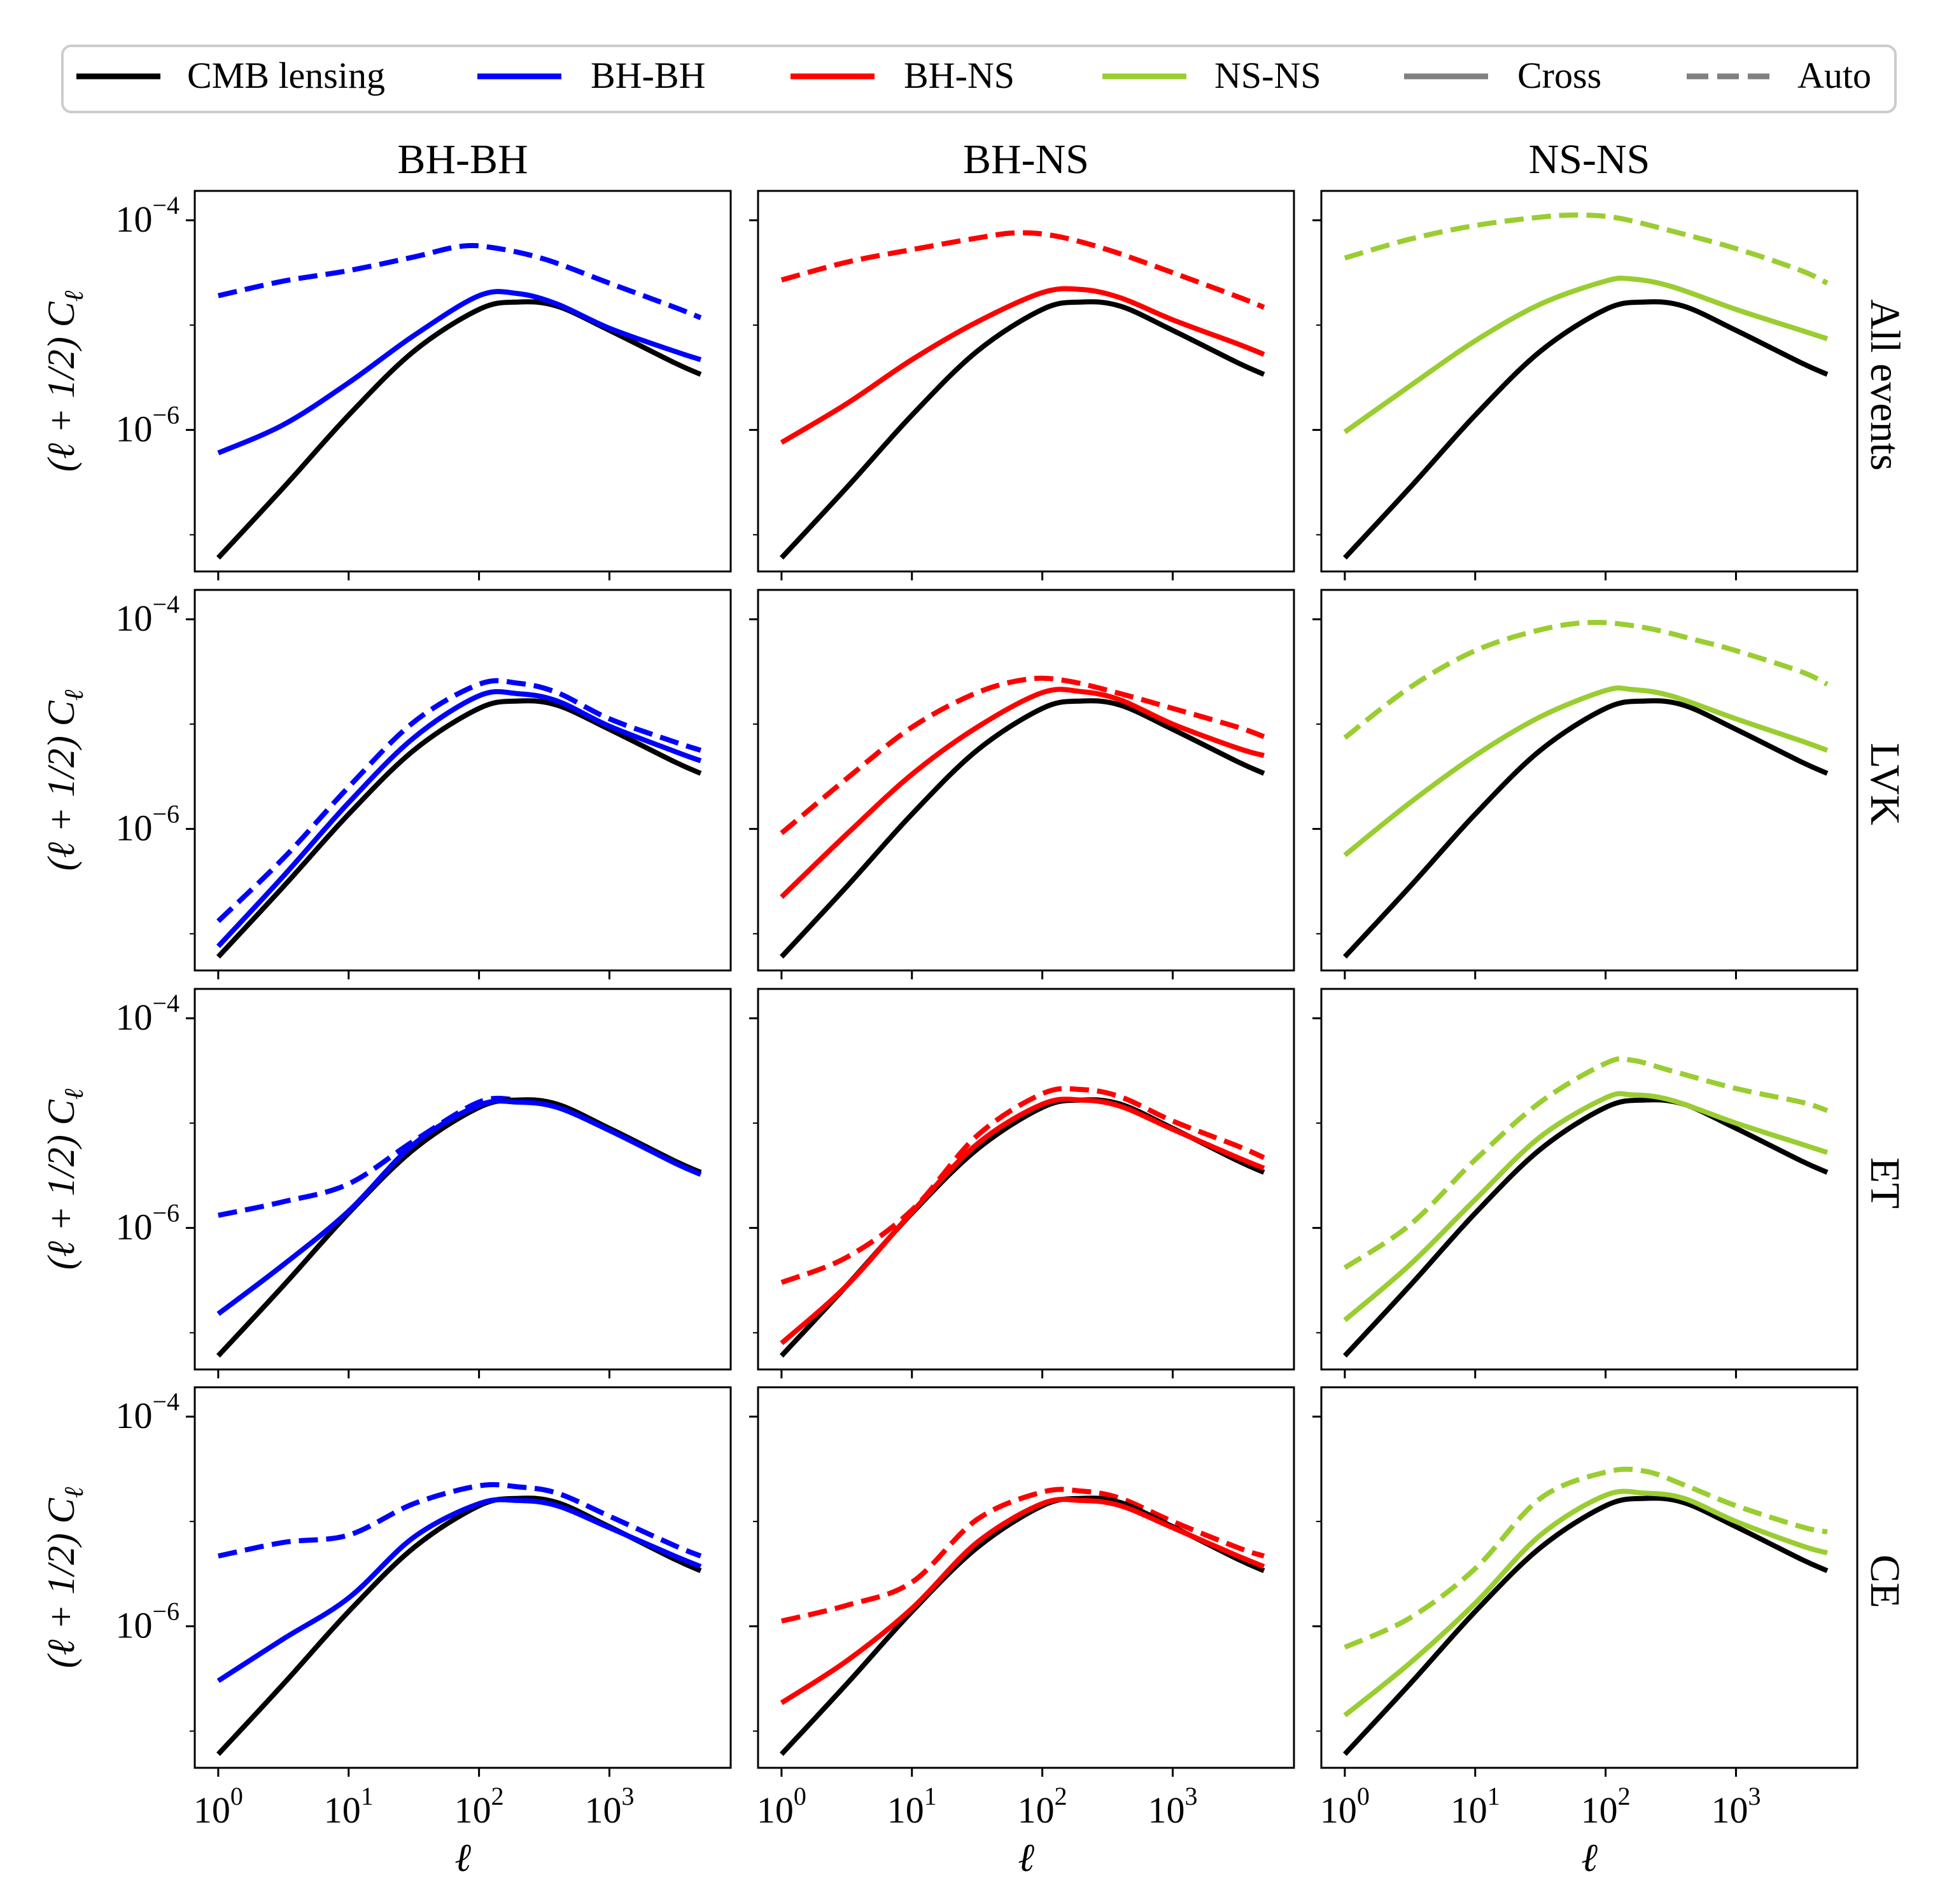 The height and width of the screenshot is (1904, 1947). What do you see at coordinates (1502, 75) in the screenshot?
I see `legend-item-cross: Cross` at bounding box center [1502, 75].